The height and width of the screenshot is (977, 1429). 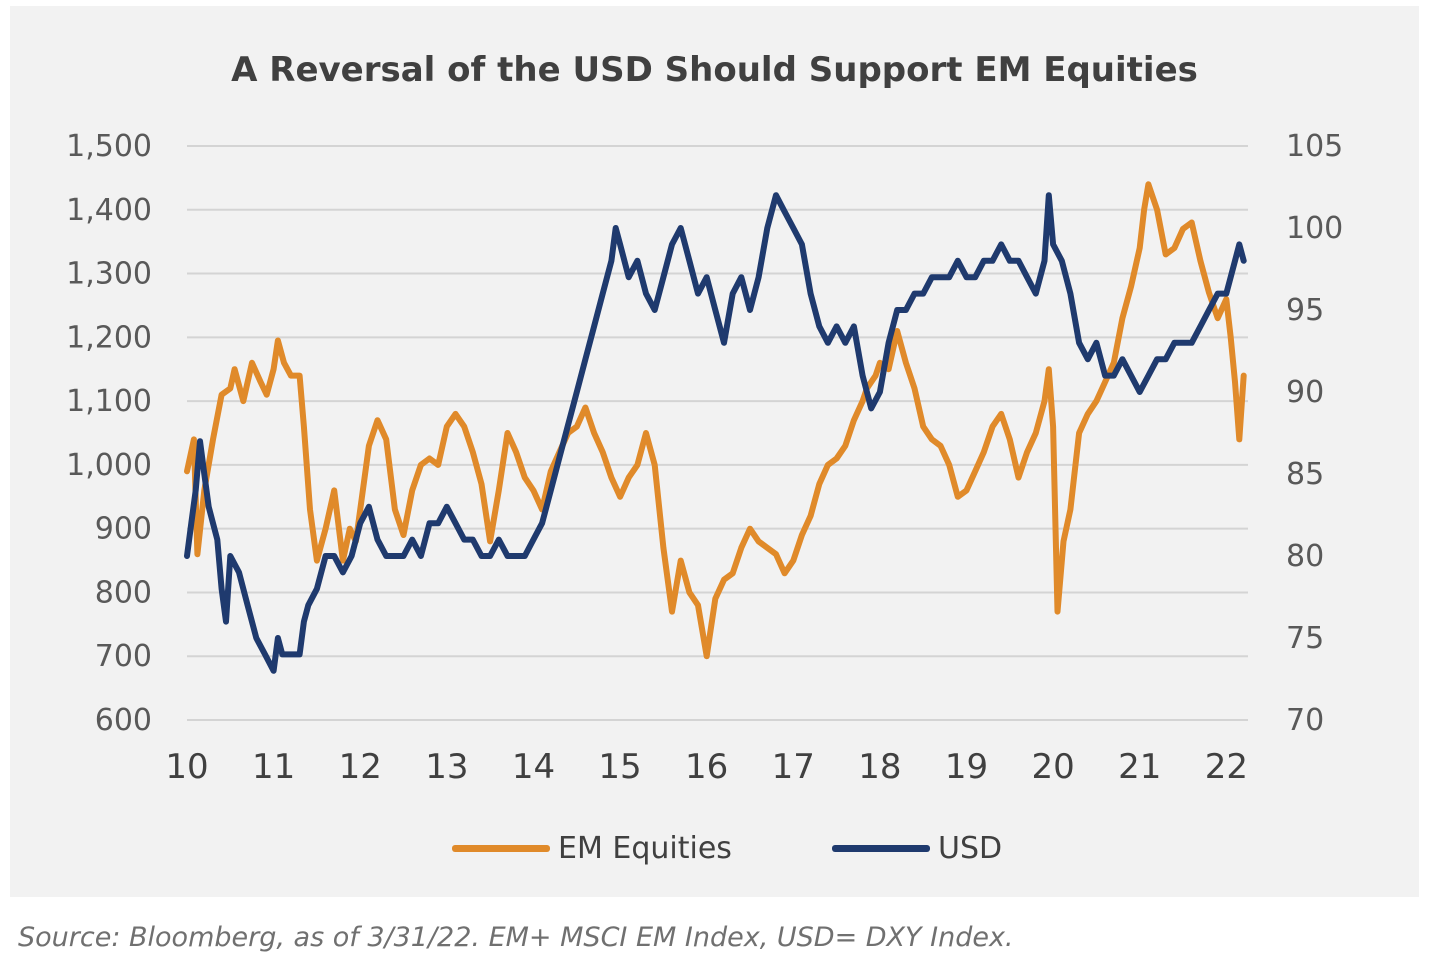 I want to click on y-left-tick-label: 1,500, so click(x=109, y=146).